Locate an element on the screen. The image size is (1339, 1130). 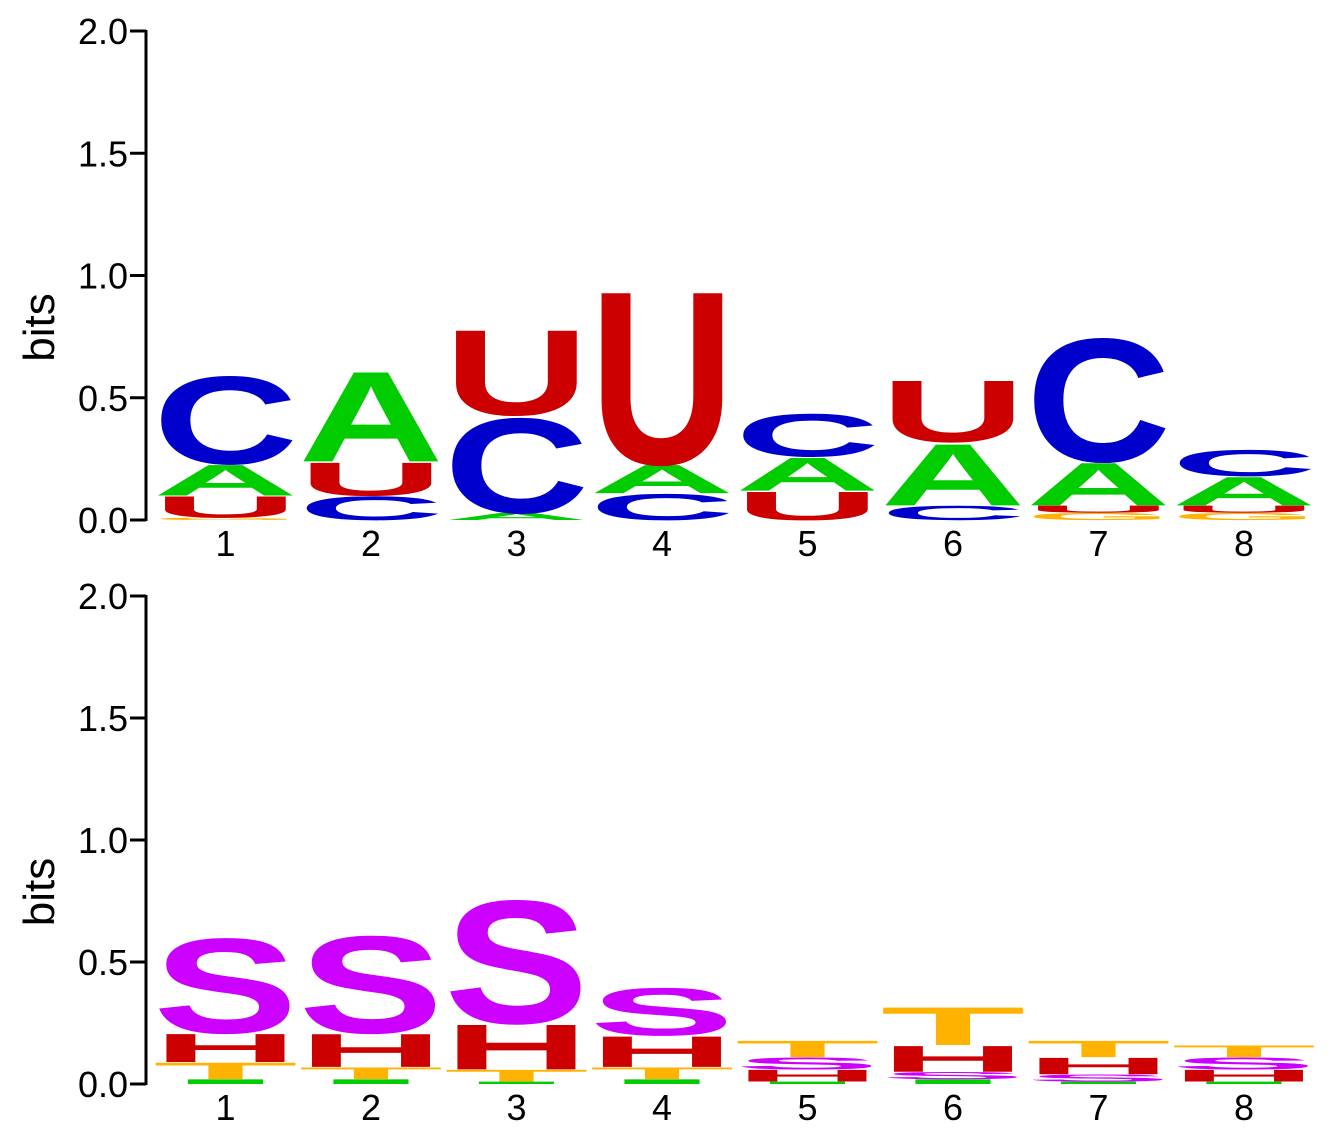
position-label: 5 is located at coordinates (807, 543).